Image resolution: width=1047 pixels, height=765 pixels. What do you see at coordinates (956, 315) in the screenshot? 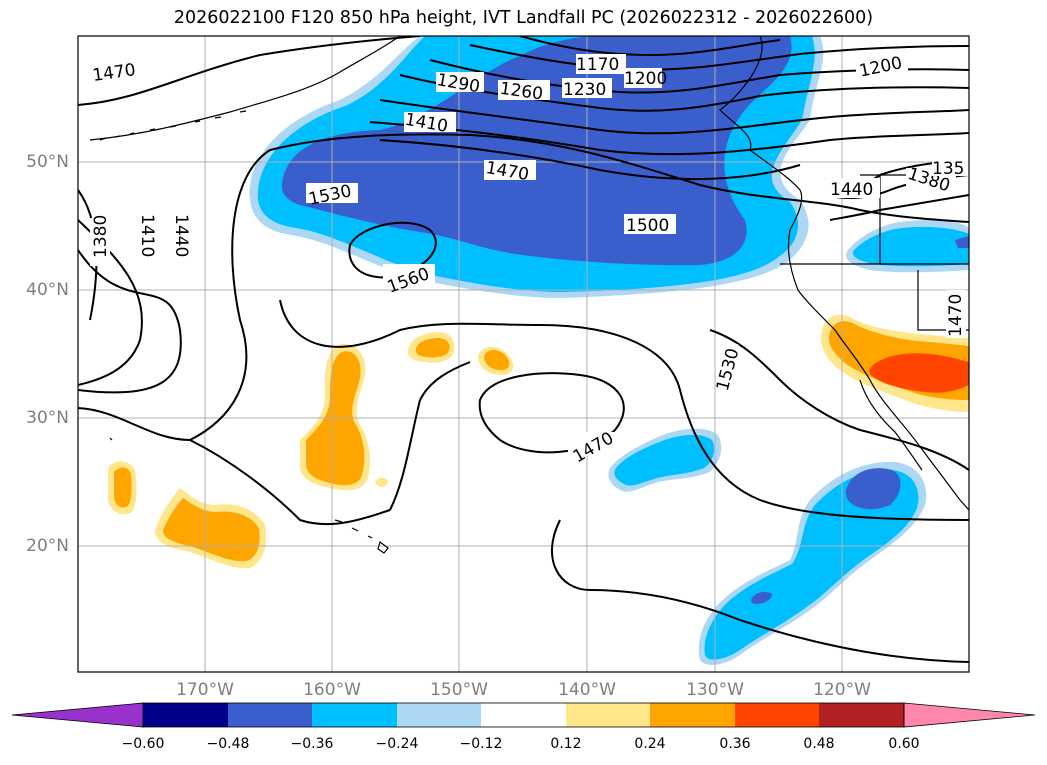
I see `contour-label: 1470` at bounding box center [956, 315].